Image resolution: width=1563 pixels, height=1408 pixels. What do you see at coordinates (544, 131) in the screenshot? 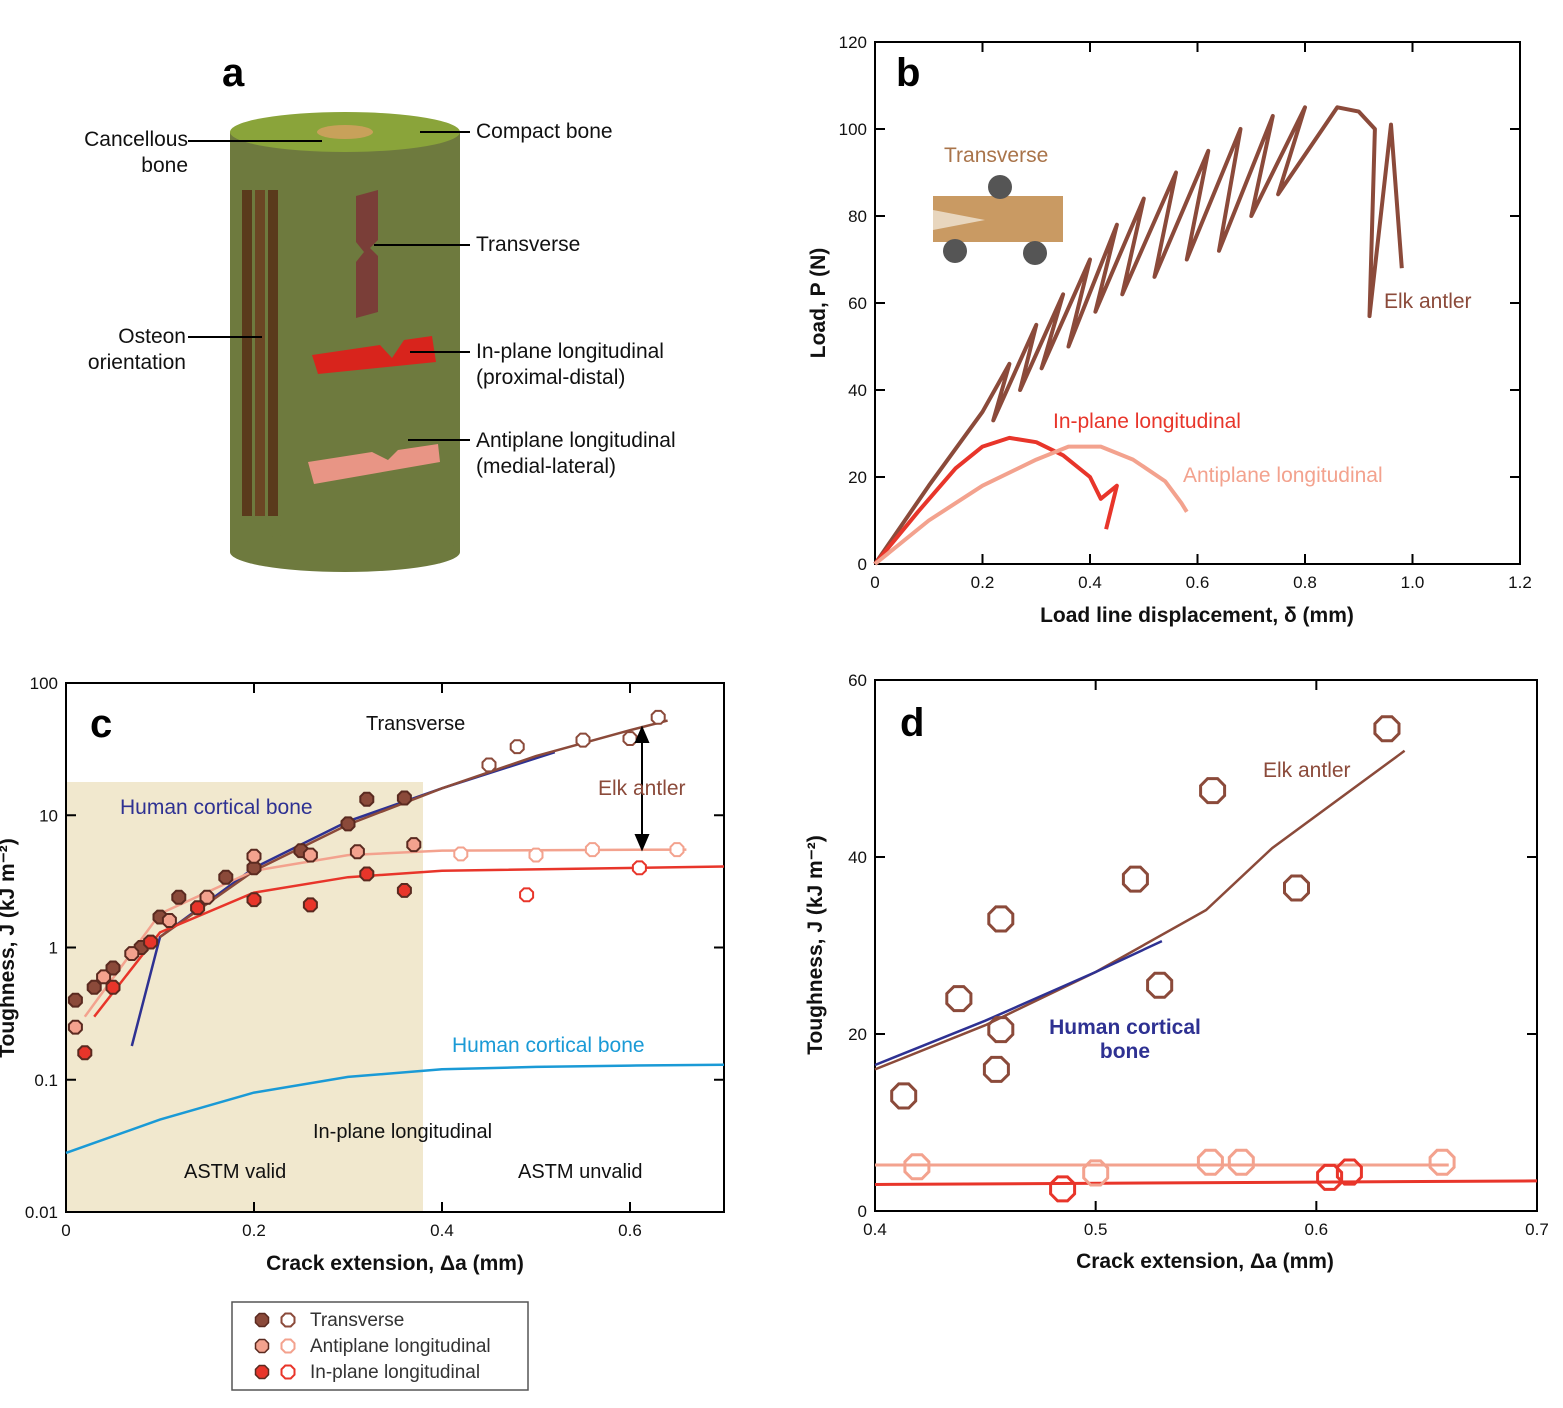
I see `label-compact-bone: Compact bone` at bounding box center [544, 131].